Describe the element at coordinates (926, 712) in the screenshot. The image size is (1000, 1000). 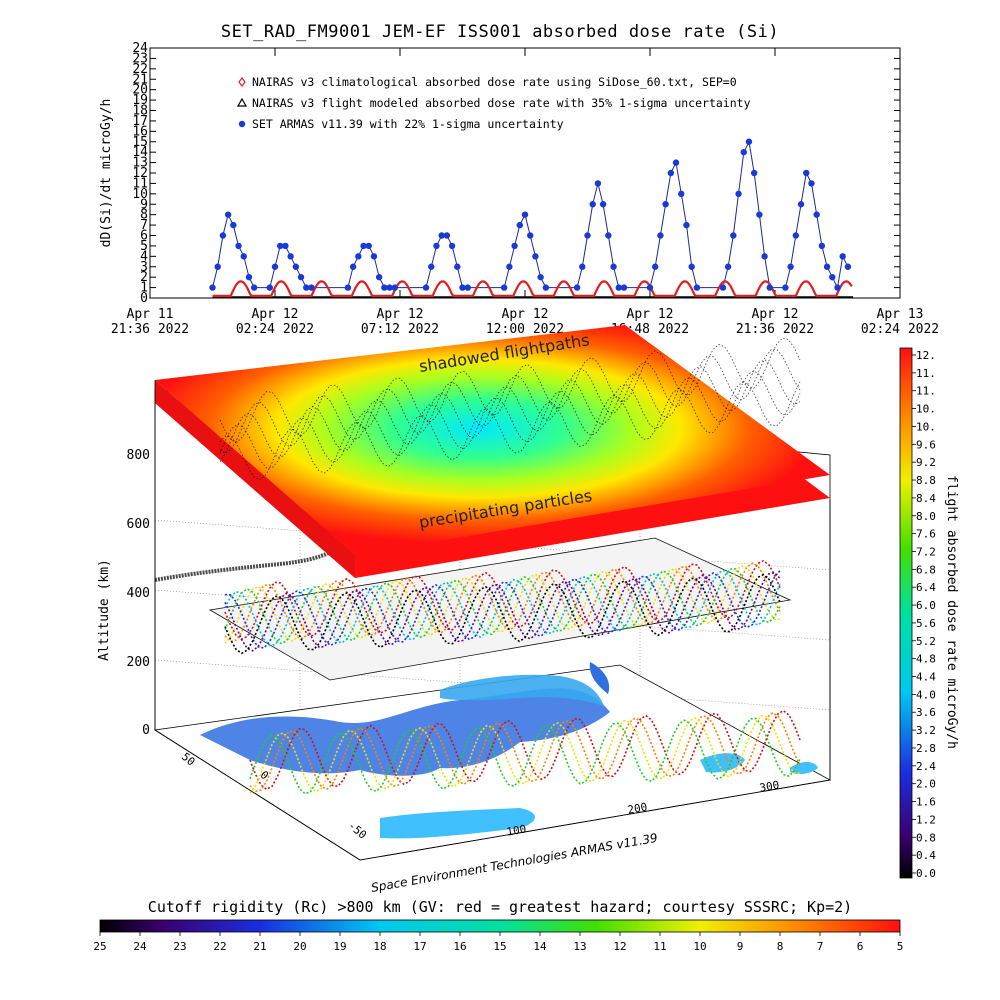
I see `dose-tick-label: 3.6` at that location.